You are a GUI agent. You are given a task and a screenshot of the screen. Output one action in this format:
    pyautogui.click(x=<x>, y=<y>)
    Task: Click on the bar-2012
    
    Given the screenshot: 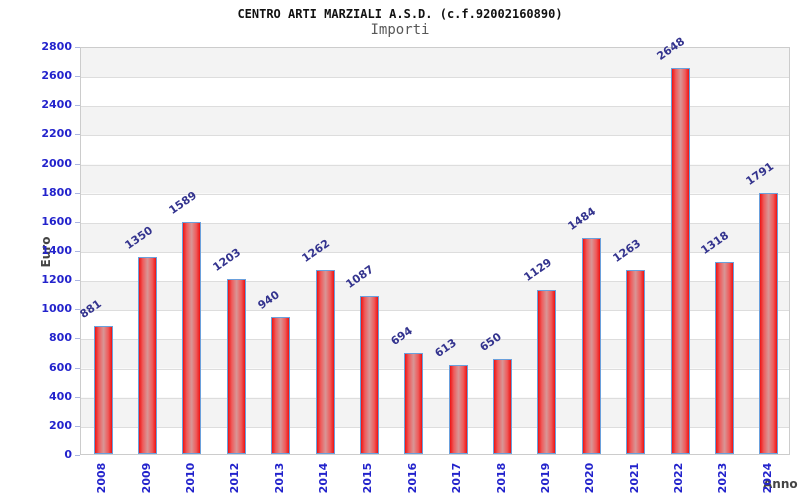 What is the action you would take?
    pyautogui.click(x=236, y=366)
    